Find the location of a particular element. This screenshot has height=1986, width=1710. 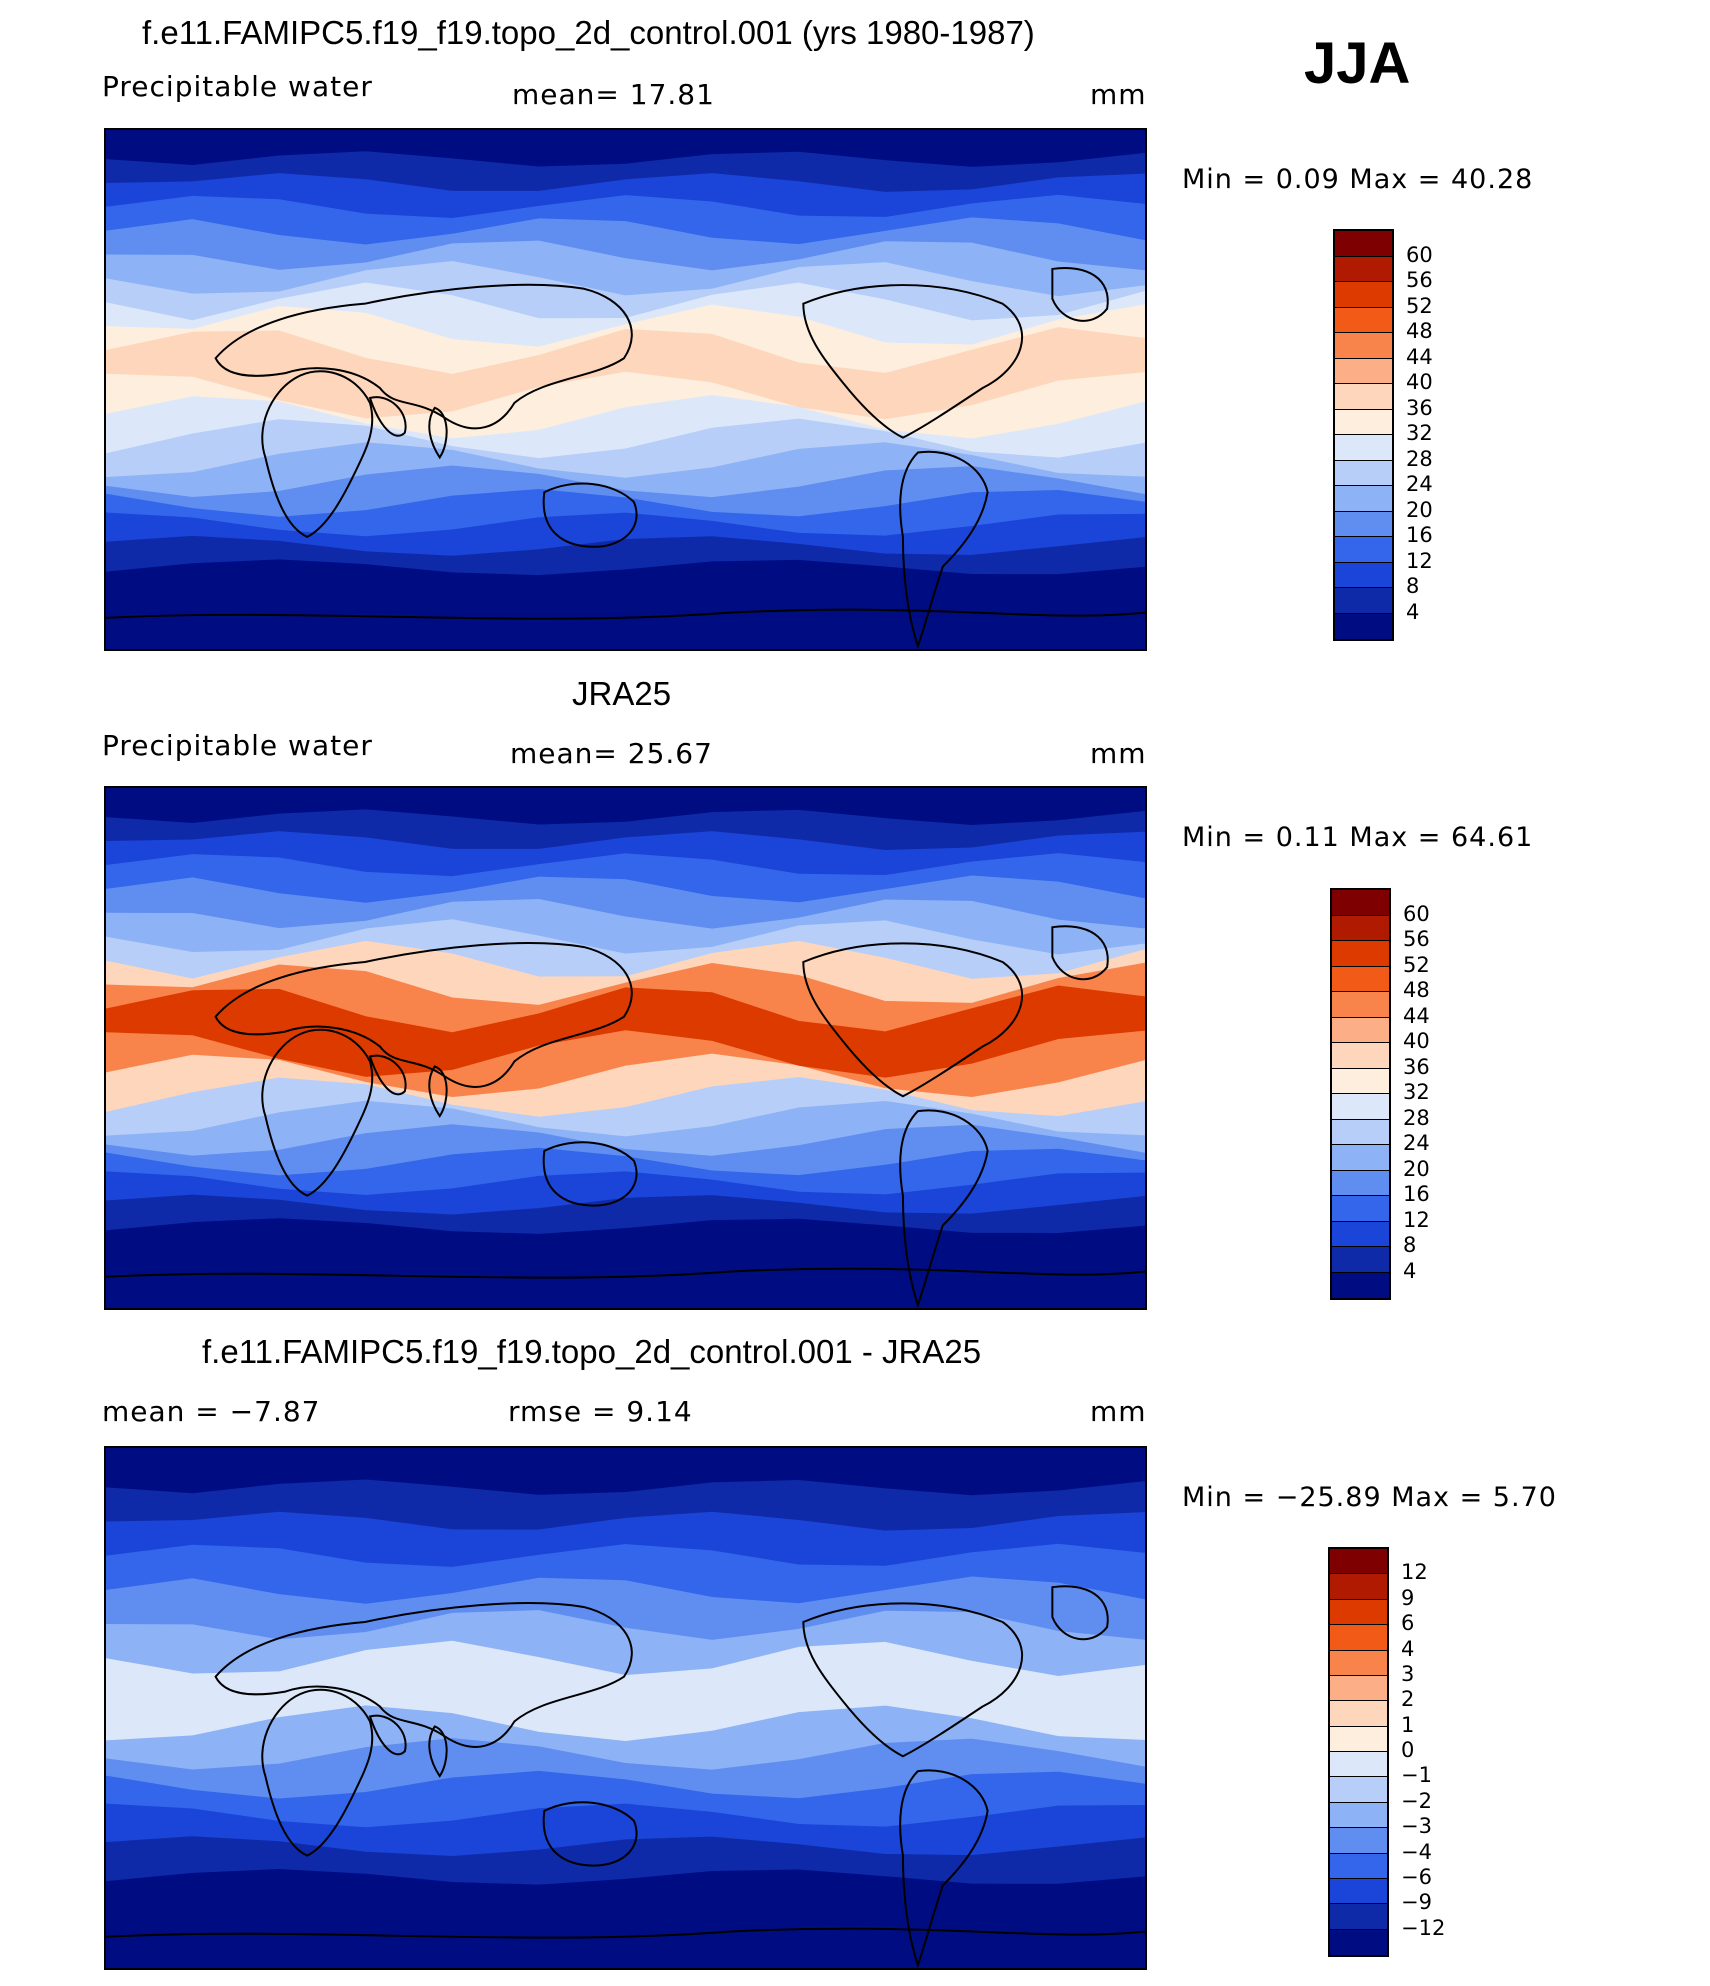

colorbar-tick-label: −12 is located at coordinates (1423, 1927).